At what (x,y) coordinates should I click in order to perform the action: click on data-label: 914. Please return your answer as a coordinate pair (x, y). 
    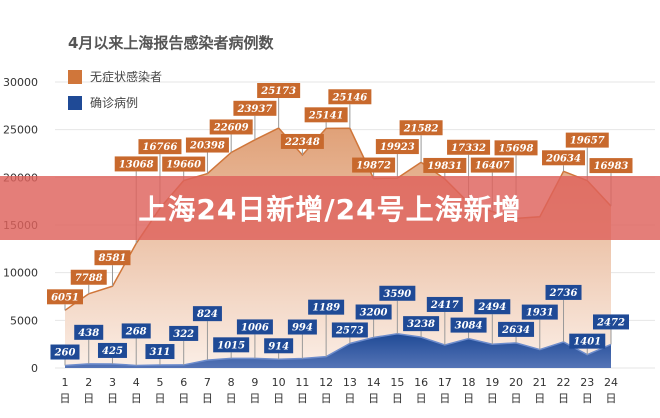
    Looking at the image, I should click on (278, 346).